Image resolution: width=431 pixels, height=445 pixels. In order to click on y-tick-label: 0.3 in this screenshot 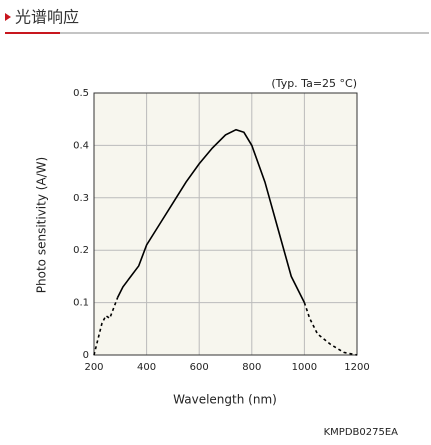, I will do `click(81, 198)`.